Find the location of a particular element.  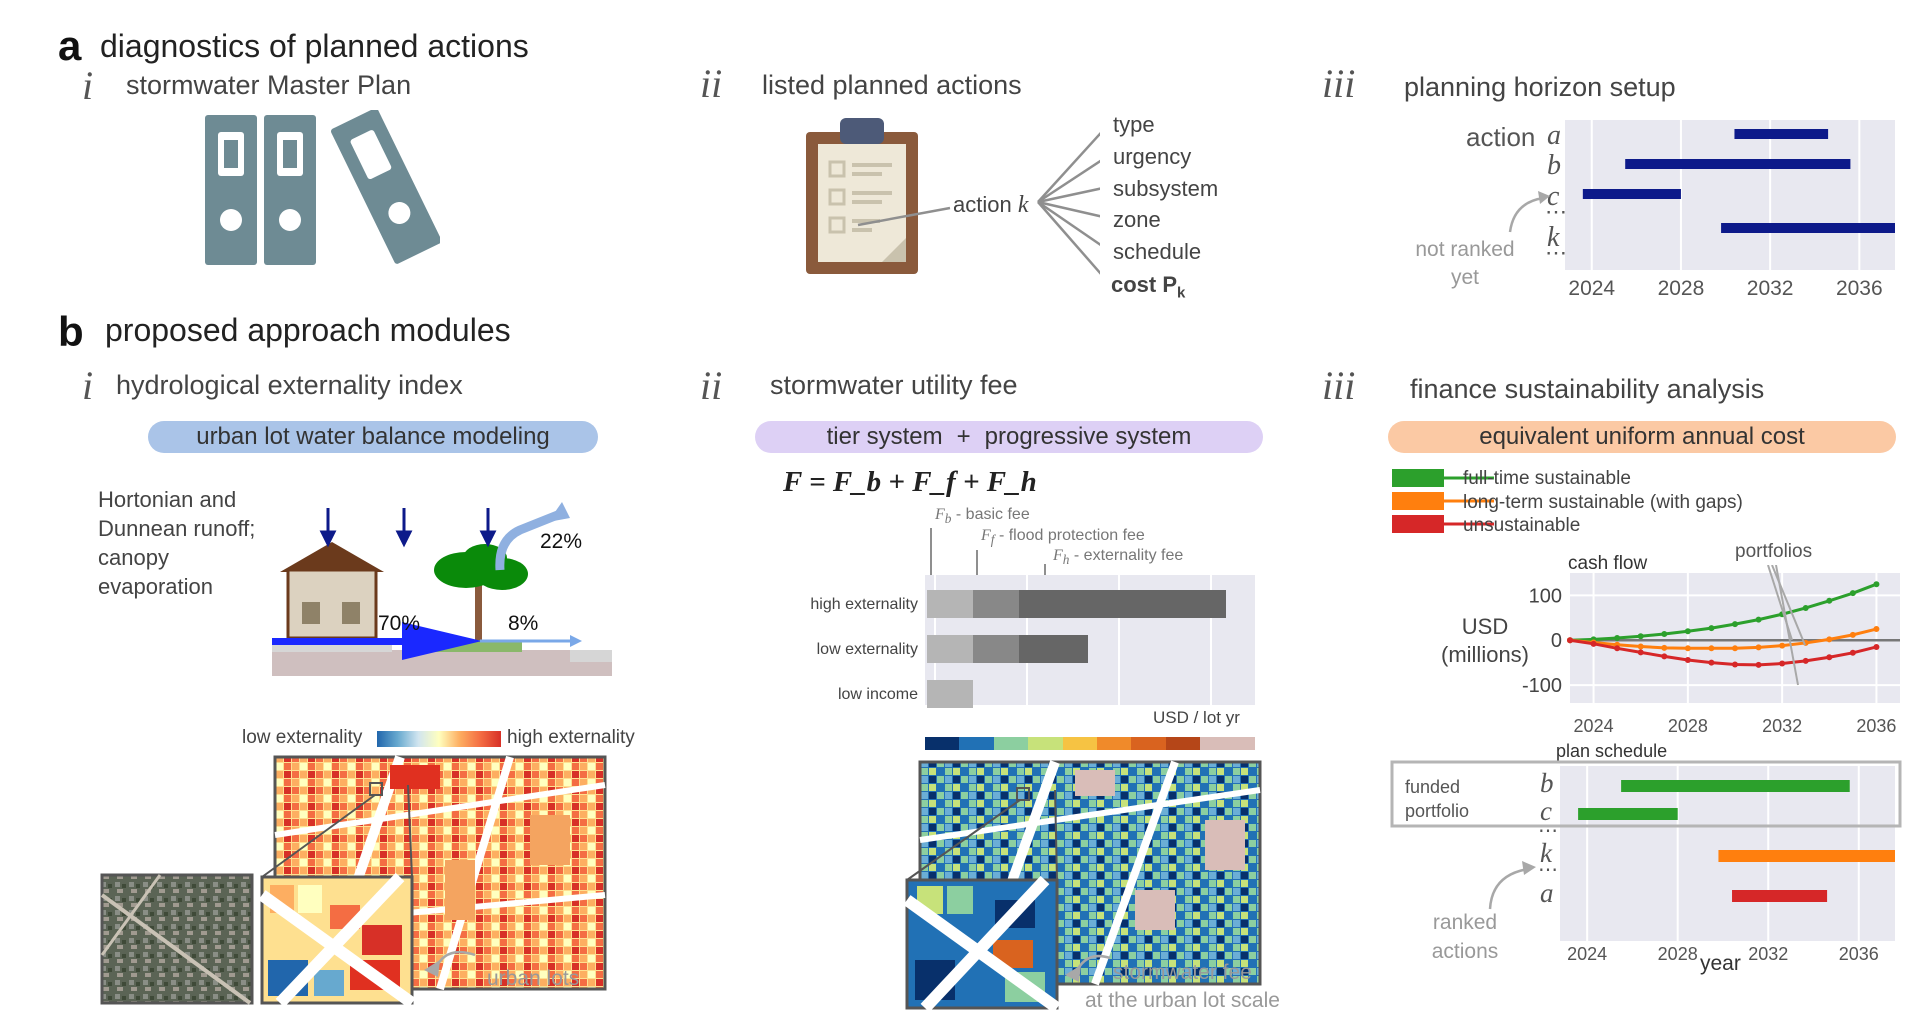

sched-row-k: k is located at coordinates (1546, 853).